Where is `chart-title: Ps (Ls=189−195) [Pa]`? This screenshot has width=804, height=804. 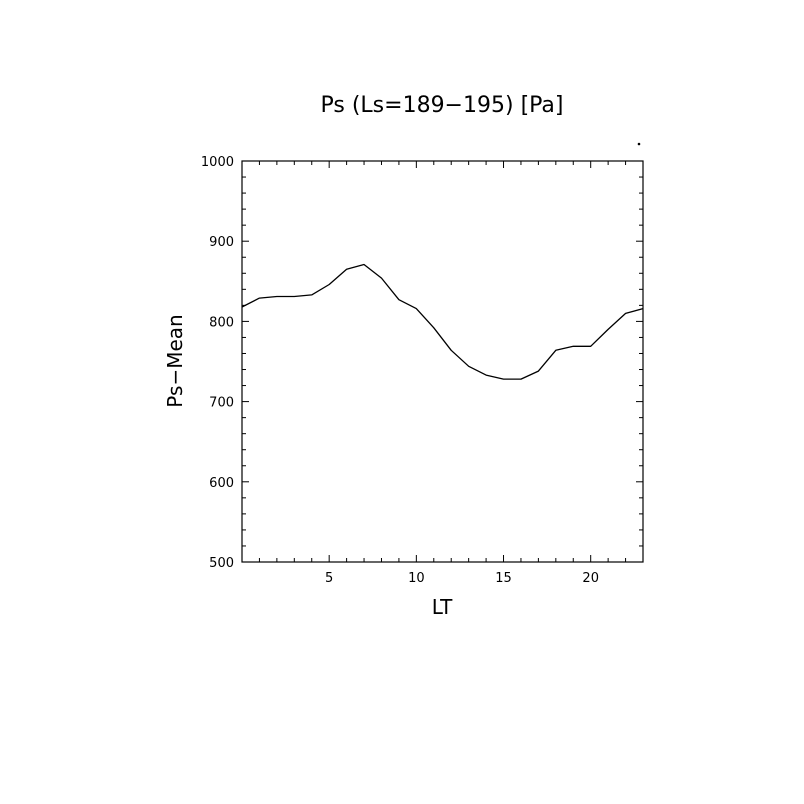
chart-title: Ps (Ls=189−195) [Pa] is located at coordinates (442, 105).